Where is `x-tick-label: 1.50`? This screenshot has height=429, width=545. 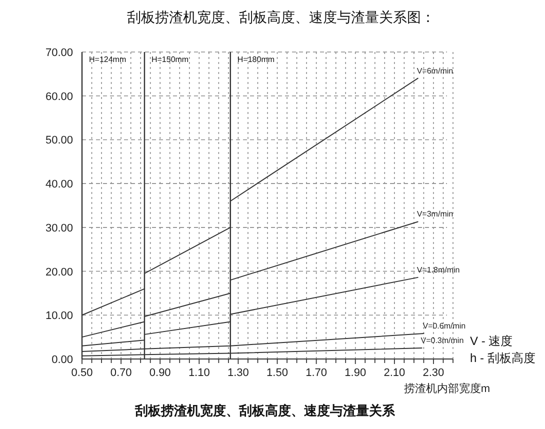 x-tick-label: 1.50 is located at coordinates (277, 373).